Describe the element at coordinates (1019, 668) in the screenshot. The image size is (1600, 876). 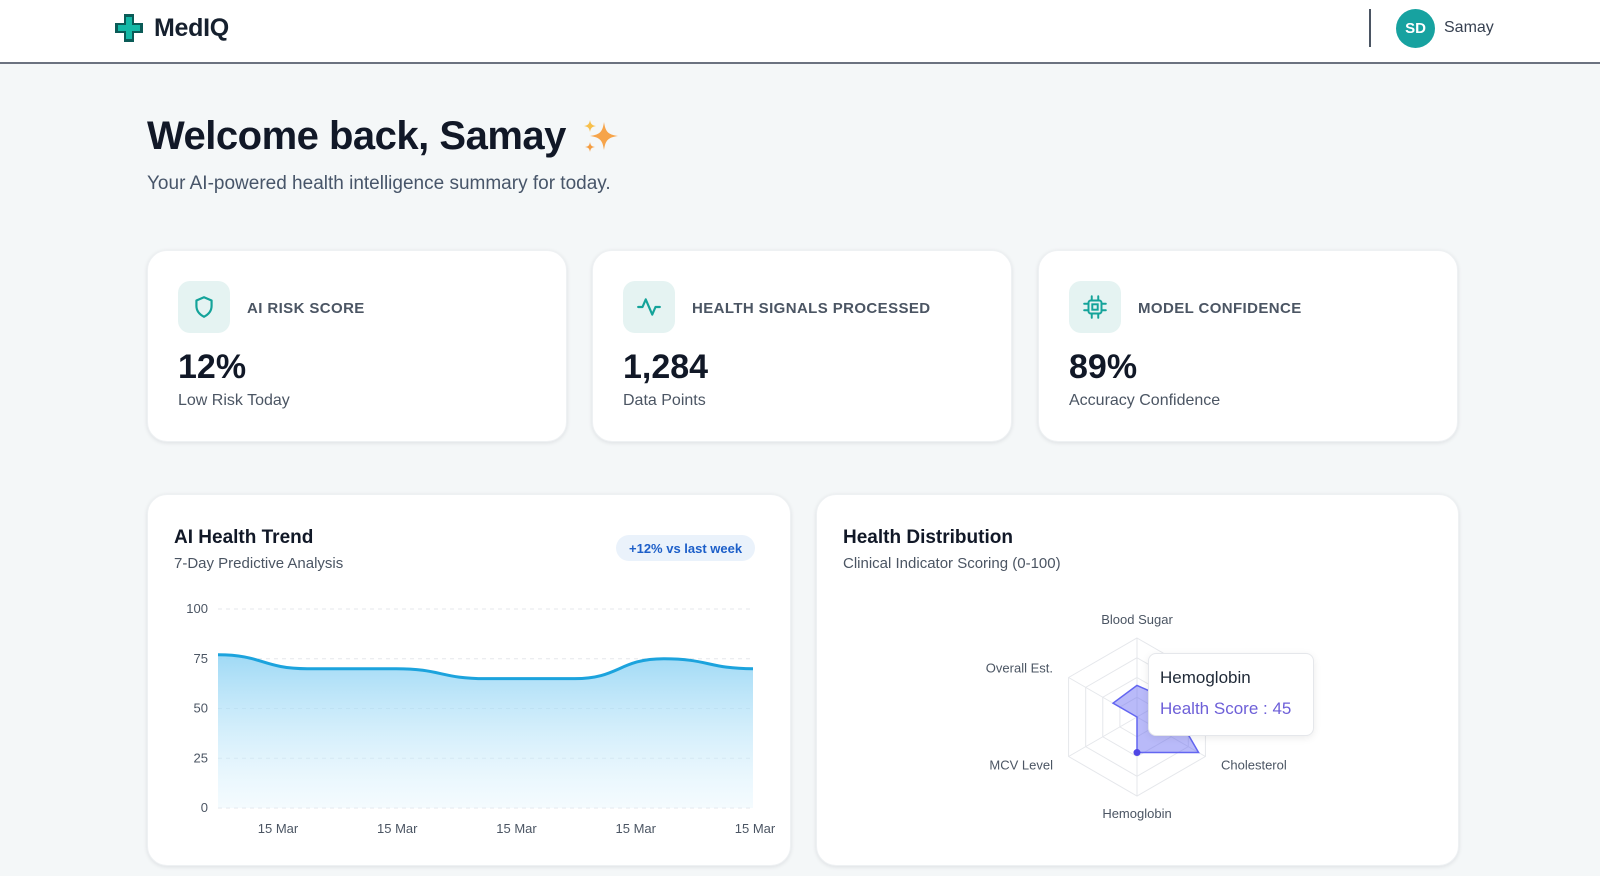
I see `radar-axis-label: Overall Est.` at that location.